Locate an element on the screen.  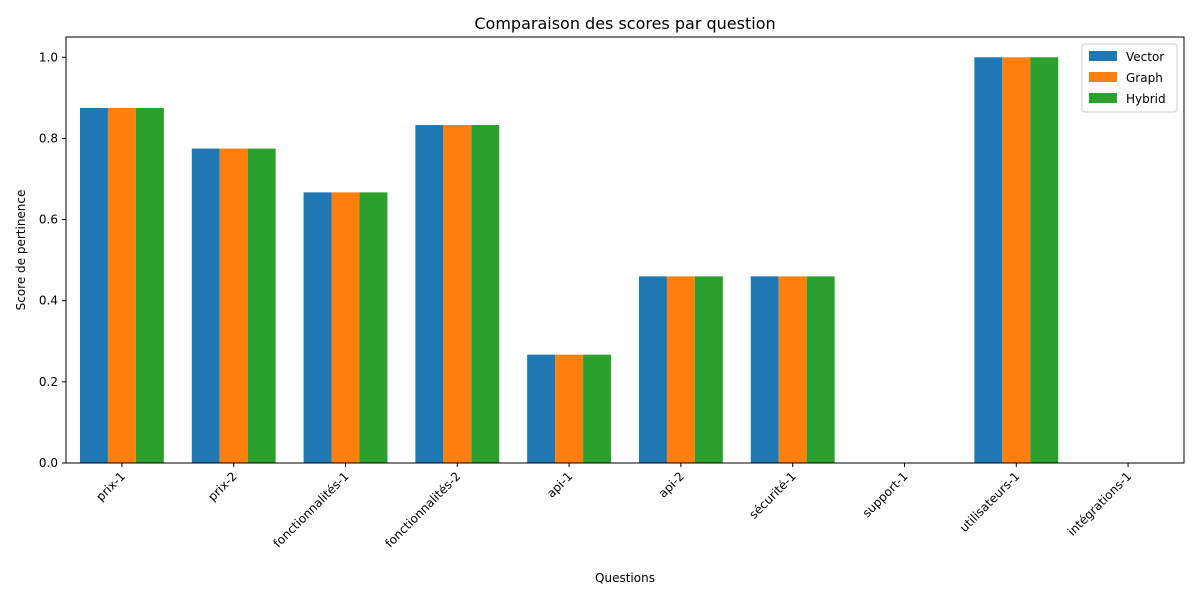
x-tick-label-6: sécurité-1 is located at coordinates (772, 495).